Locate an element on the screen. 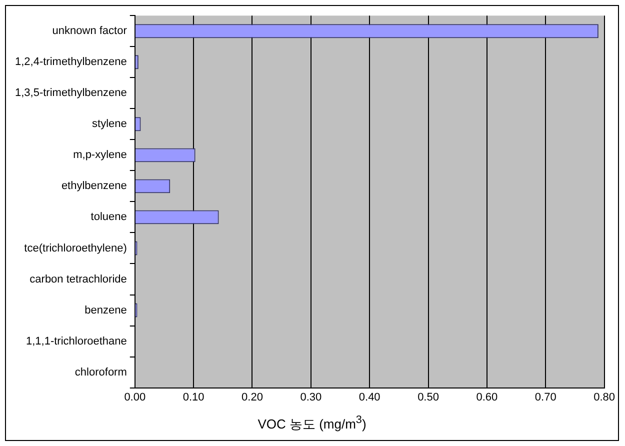 The height and width of the screenshot is (446, 625). x-tick-label: 0.30 is located at coordinates (311, 397).